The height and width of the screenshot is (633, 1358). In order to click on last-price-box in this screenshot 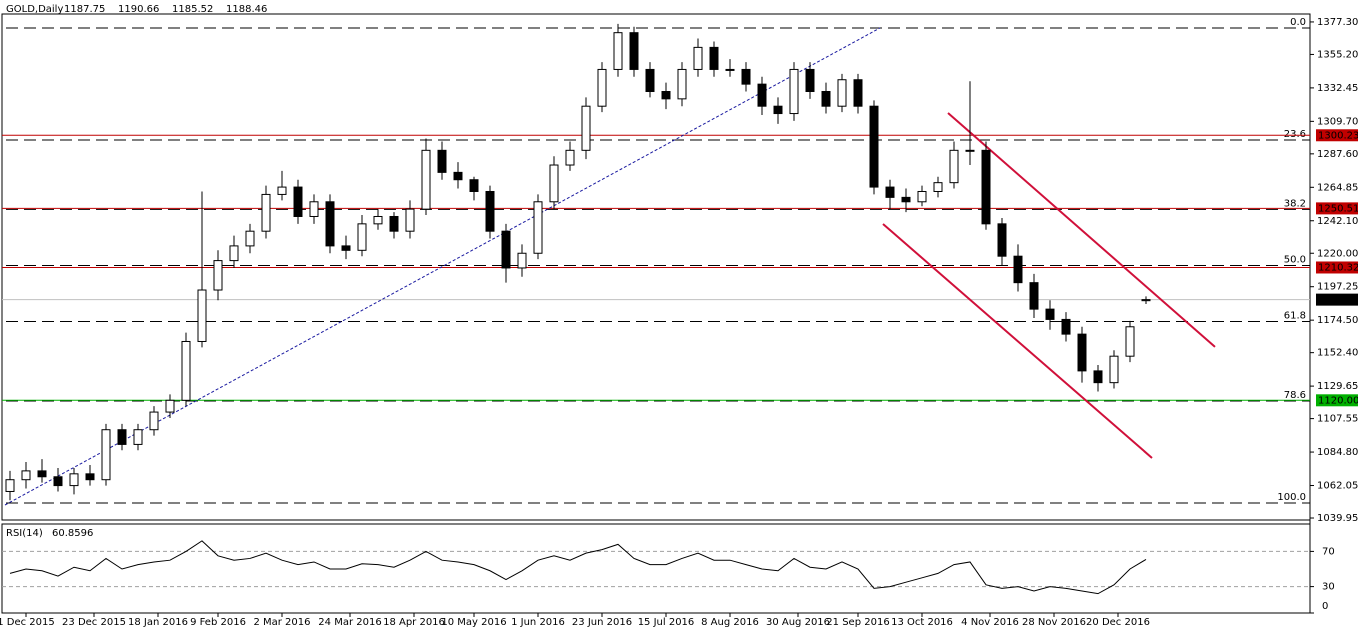, I will do `click(1337, 299)`.